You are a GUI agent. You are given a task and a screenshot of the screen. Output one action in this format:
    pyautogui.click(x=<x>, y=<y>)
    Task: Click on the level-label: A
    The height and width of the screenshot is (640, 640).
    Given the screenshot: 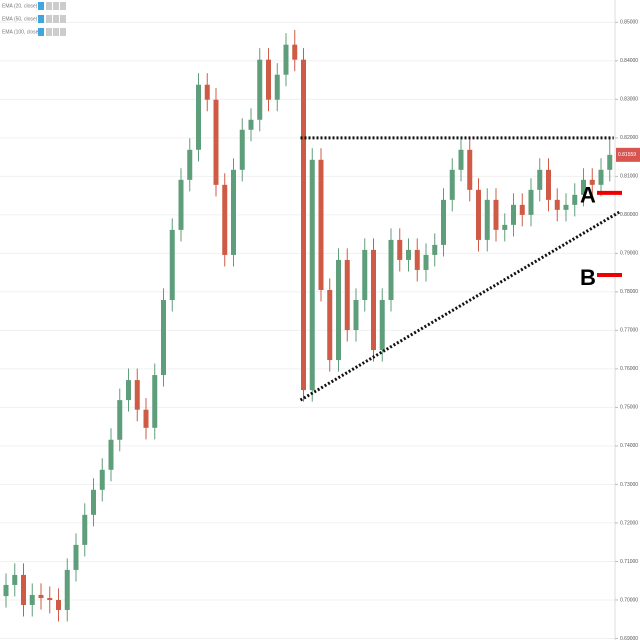 What is the action you would take?
    pyautogui.click(x=588, y=195)
    